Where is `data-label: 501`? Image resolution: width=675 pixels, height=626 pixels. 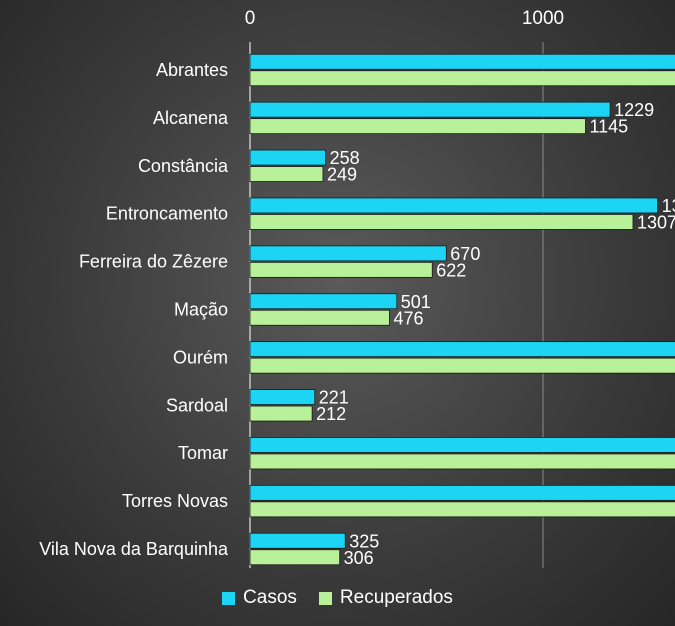 data-label: 501 is located at coordinates (416, 302).